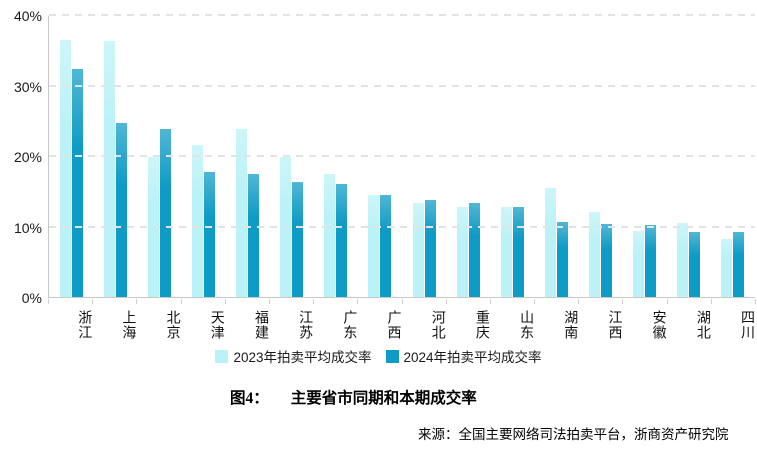 Image resolution: width=757 pixels, height=453 pixels. I want to click on bar-2024年-湖北, so click(695, 264).